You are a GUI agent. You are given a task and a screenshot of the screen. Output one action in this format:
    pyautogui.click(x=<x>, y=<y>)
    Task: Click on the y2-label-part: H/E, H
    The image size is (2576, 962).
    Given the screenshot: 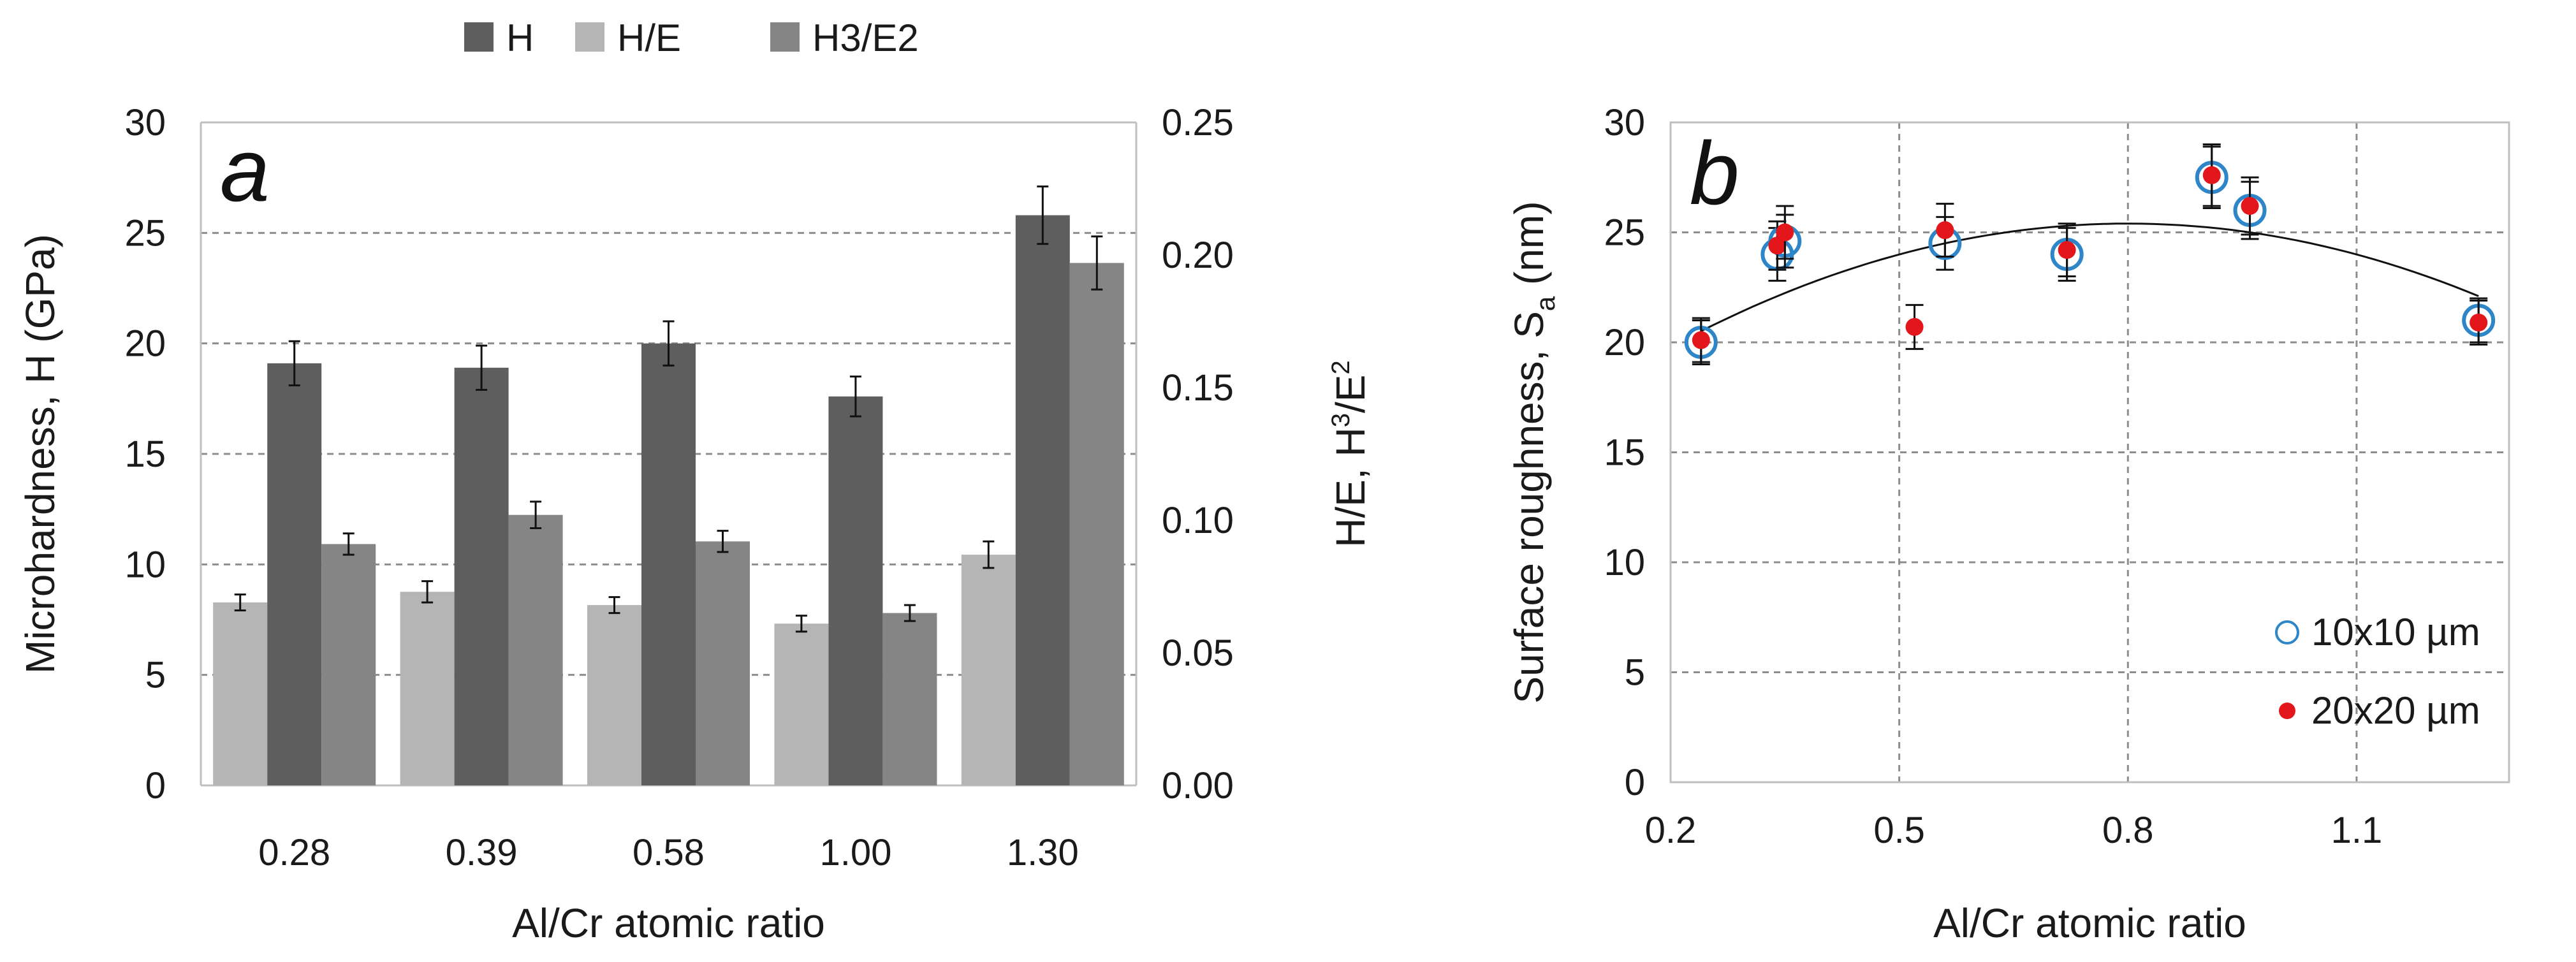 What is the action you would take?
    pyautogui.click(x=1350, y=487)
    